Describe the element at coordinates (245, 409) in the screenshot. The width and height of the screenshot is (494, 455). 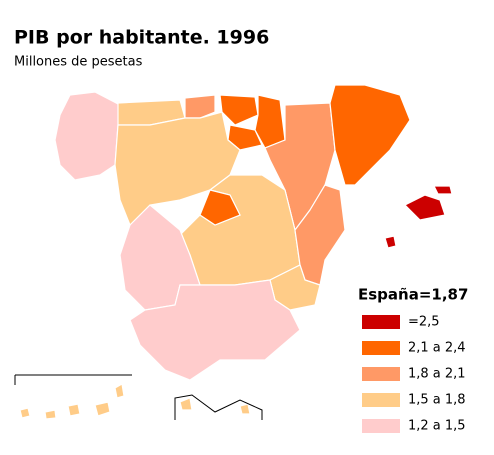
I see `melilla` at that location.